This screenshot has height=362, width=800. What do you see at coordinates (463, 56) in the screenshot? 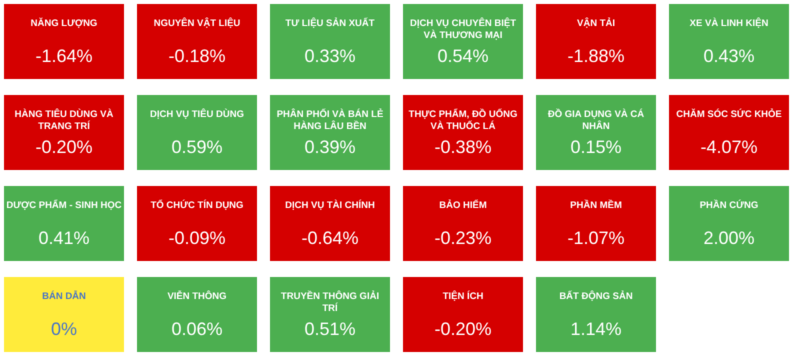
I see `data-label: 0.54%` at bounding box center [463, 56].